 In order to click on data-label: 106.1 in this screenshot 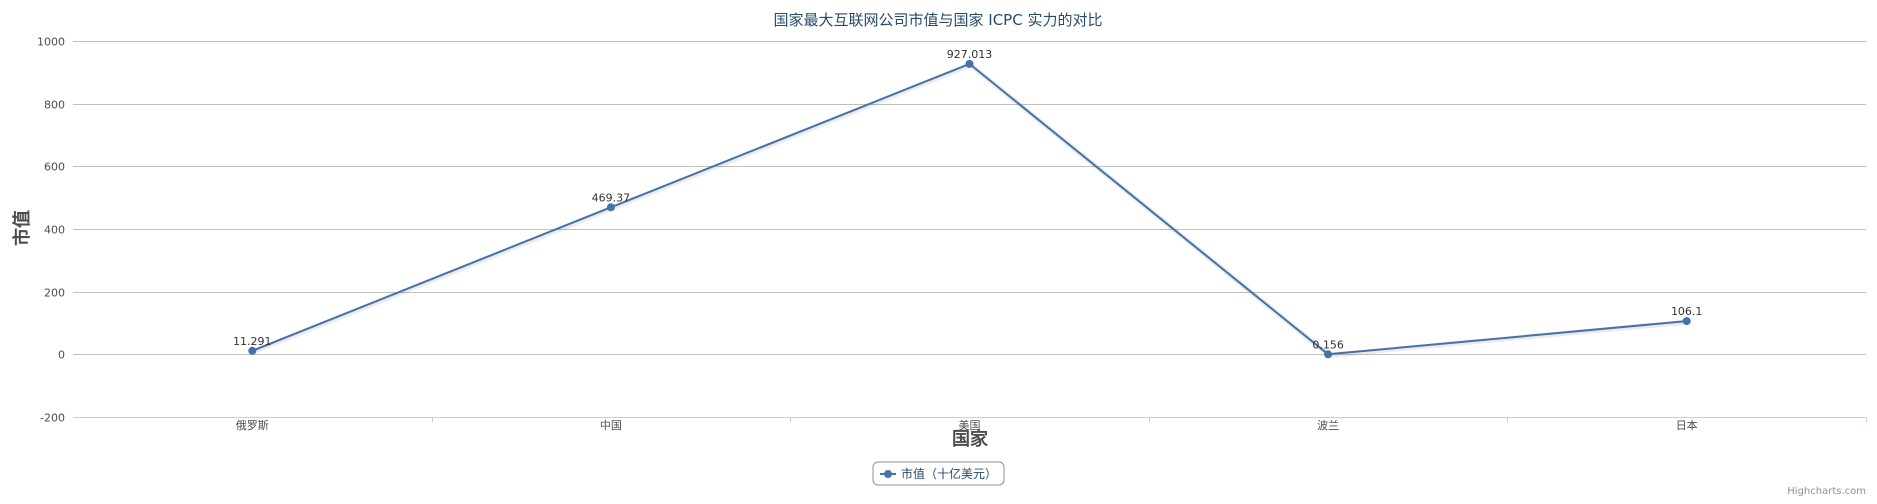, I will do `click(1687, 311)`.